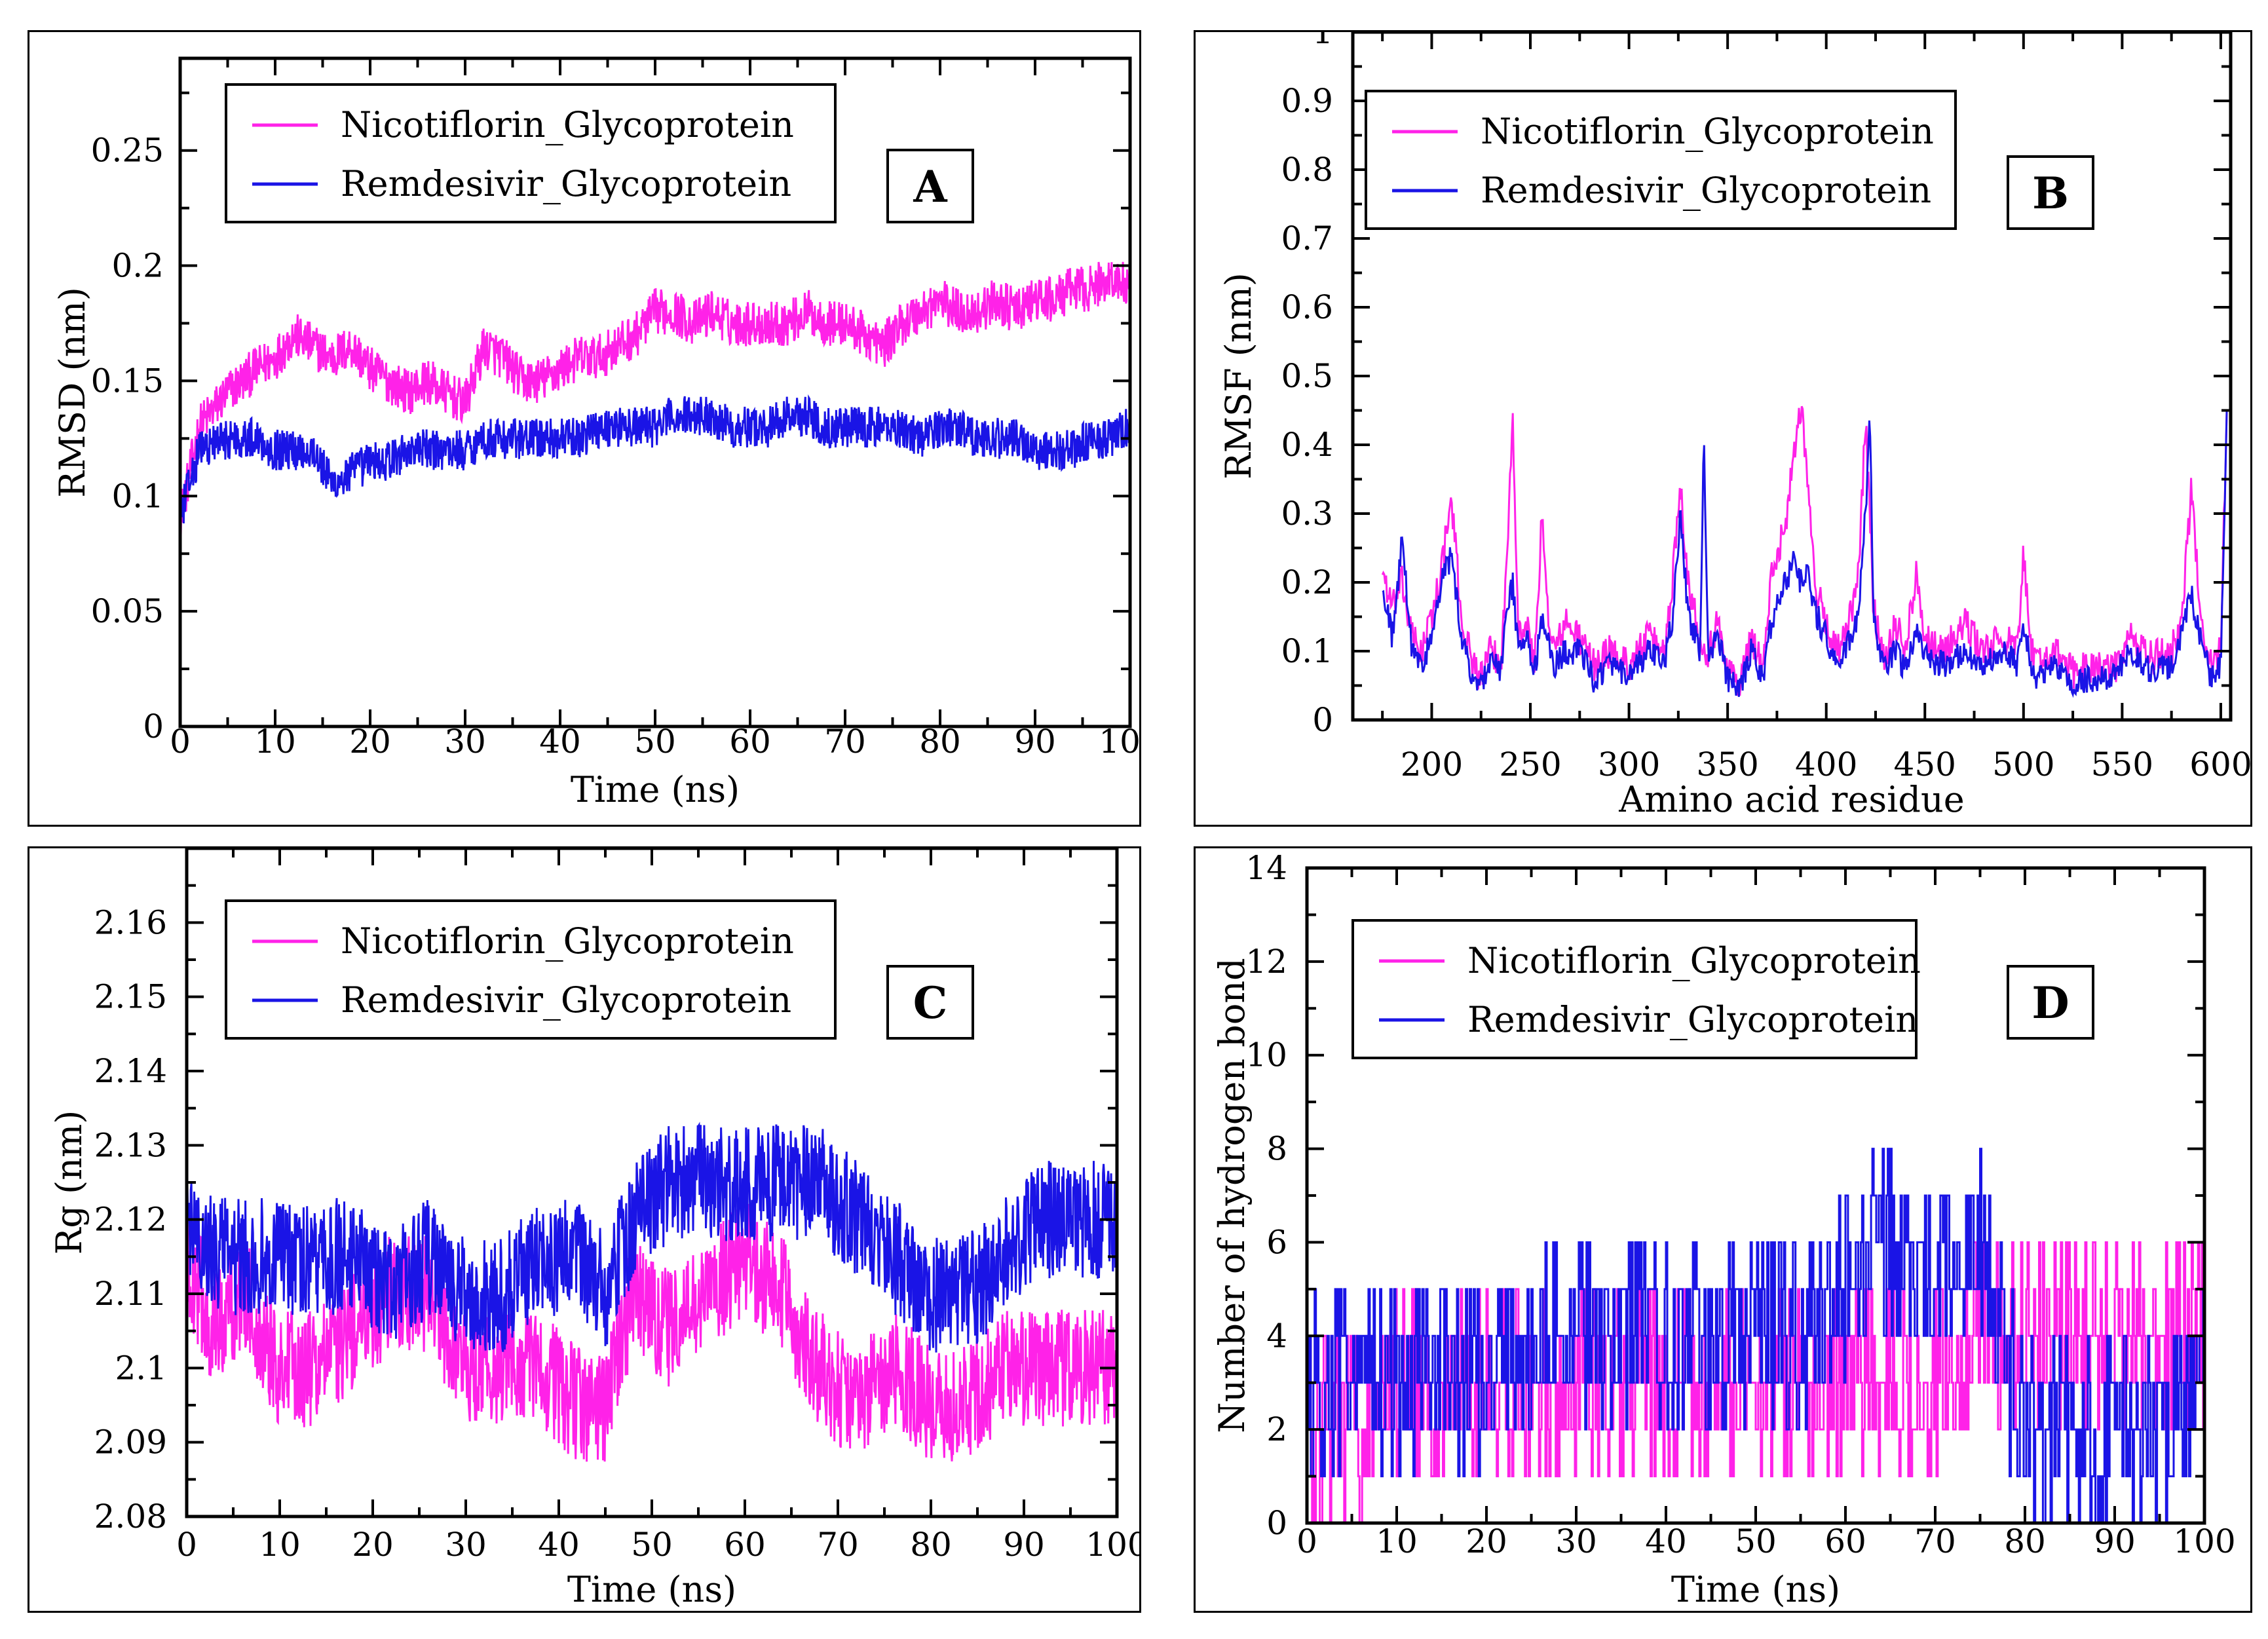  I want to click on y-tick-label: 2.16, so click(130, 922).